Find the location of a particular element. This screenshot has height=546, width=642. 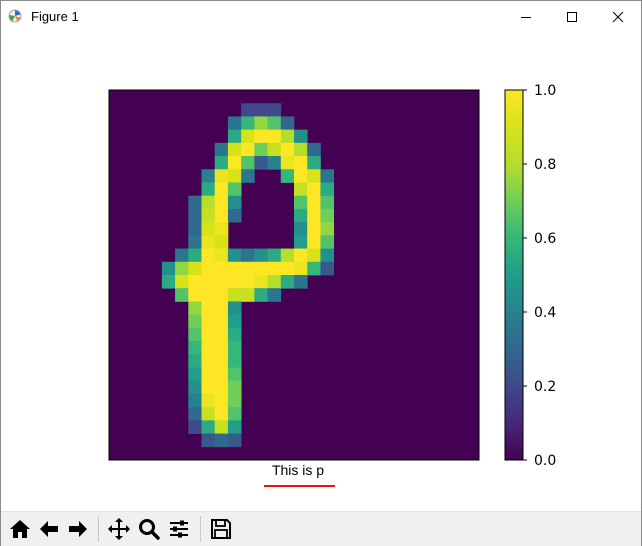

maximize-icon is located at coordinates (572, 16).